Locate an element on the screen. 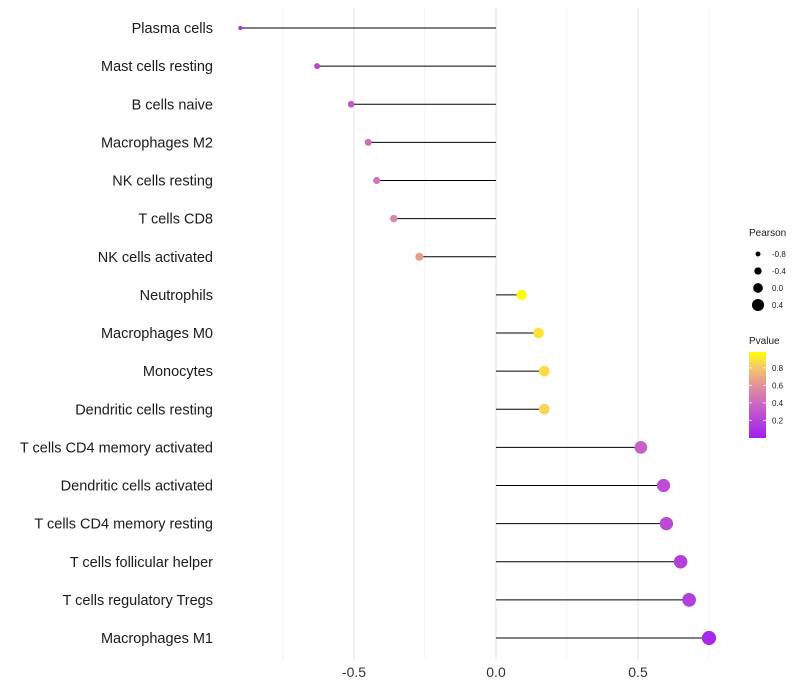 The width and height of the screenshot is (800, 700). pvalue-legend: Pvalue 0.2 0.4 0.6 0.8 is located at coordinates (766, 387).